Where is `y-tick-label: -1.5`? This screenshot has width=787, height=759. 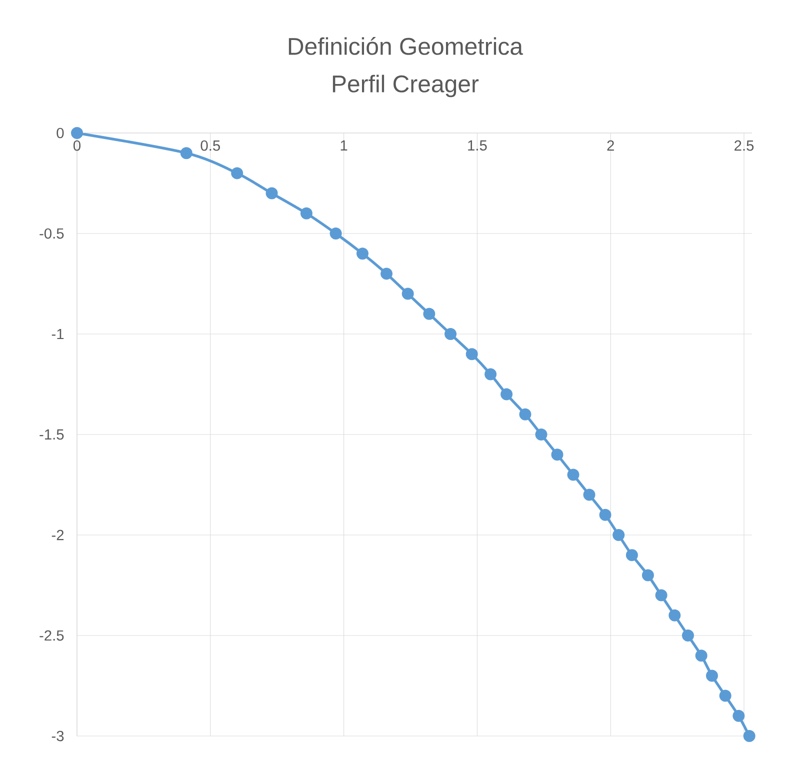 y-tick-label: -1.5 is located at coordinates (52, 434).